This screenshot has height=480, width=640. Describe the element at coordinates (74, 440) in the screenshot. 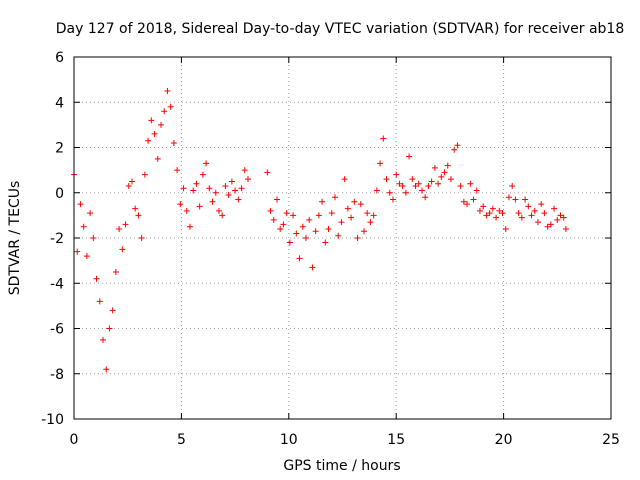

I see `x-tick-label: 0` at that location.